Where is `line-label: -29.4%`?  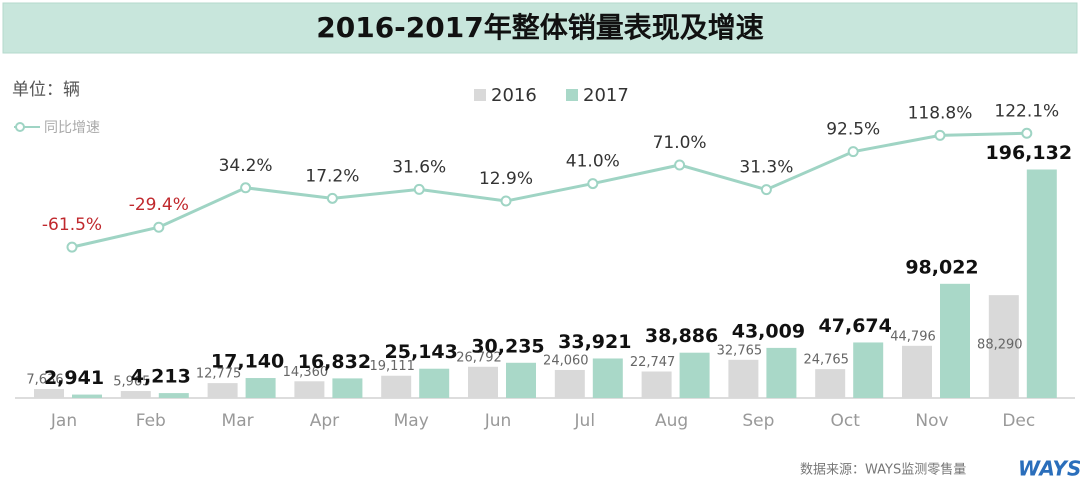 line-label: -29.4% is located at coordinates (159, 205).